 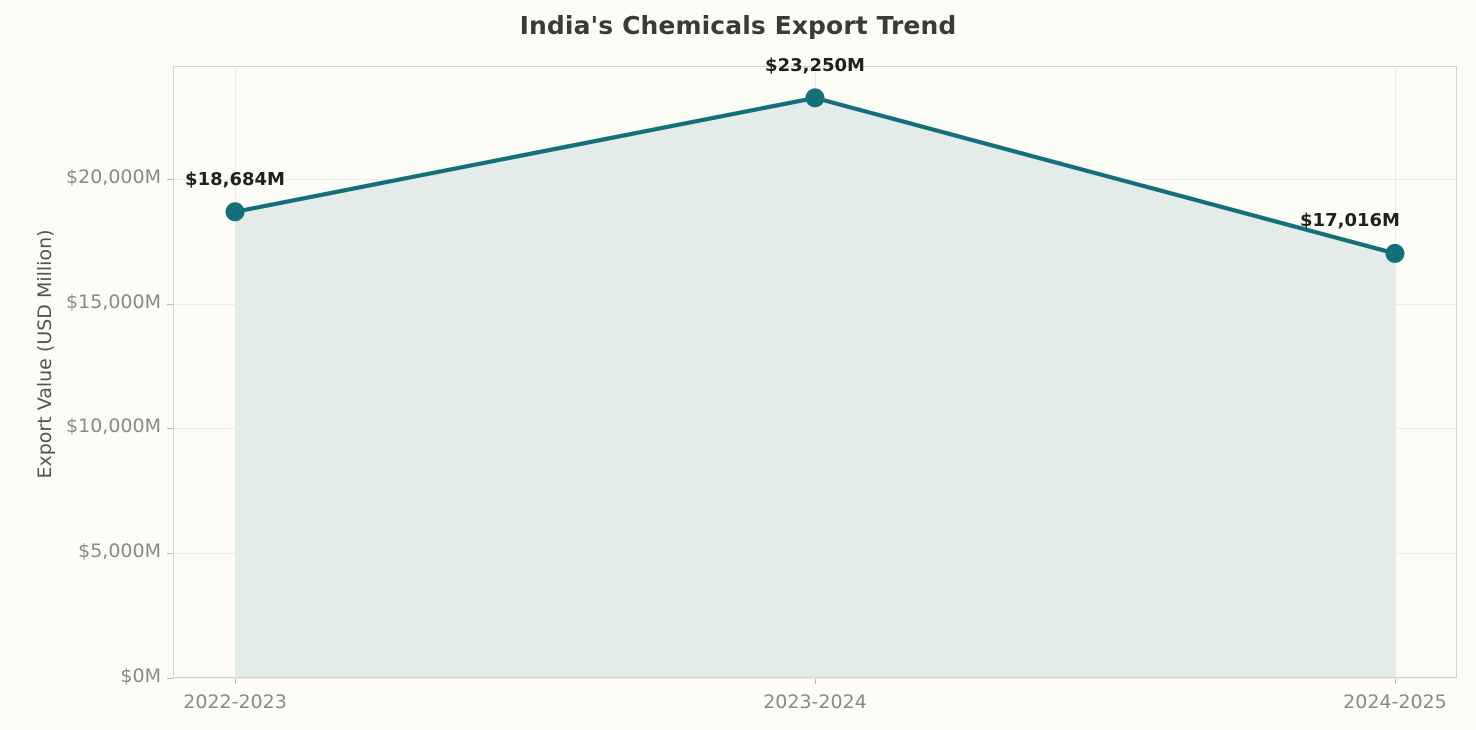 What do you see at coordinates (113, 176) in the screenshot?
I see `y-axis-tick-label: $20,000M` at bounding box center [113, 176].